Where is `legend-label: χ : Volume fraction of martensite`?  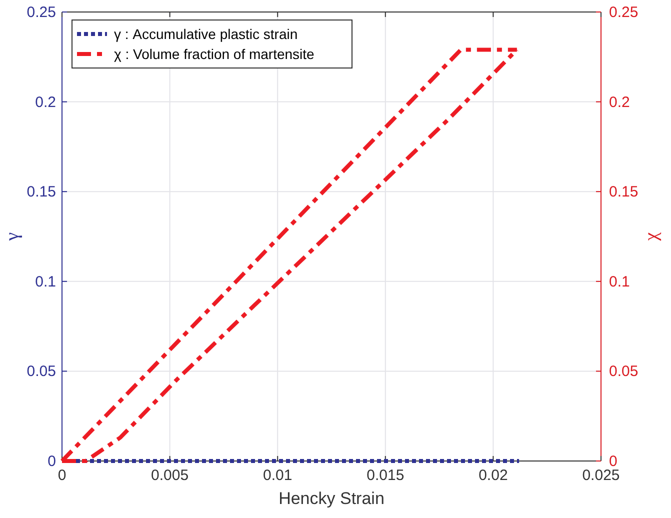
legend-label: χ : Volume fraction of martensite is located at coordinates (214, 54).